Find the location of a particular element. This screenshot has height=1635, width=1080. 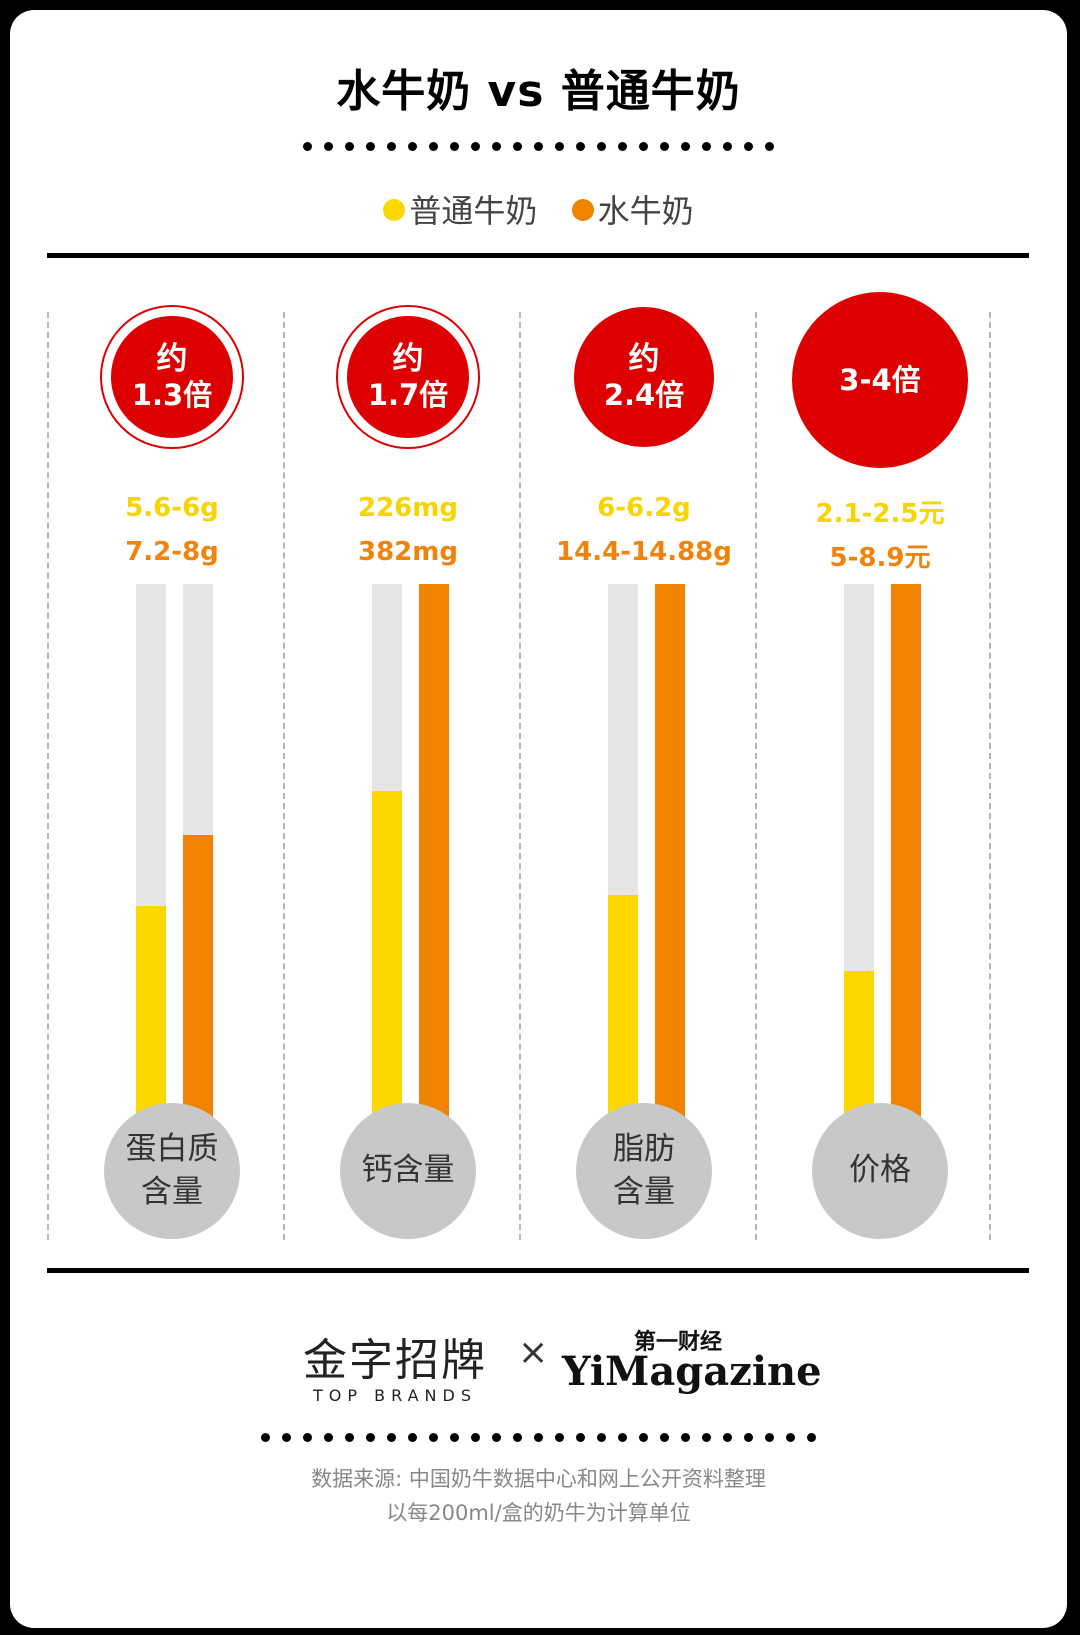

data-label-regular: 6-6.2g is located at coordinates (644, 508).